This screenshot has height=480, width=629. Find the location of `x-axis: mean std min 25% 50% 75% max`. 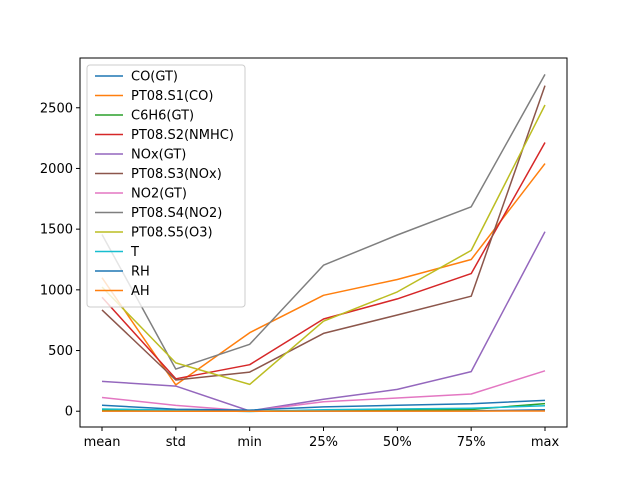

x-axis: mean std min 25% 50% 75% max is located at coordinates (322, 438).